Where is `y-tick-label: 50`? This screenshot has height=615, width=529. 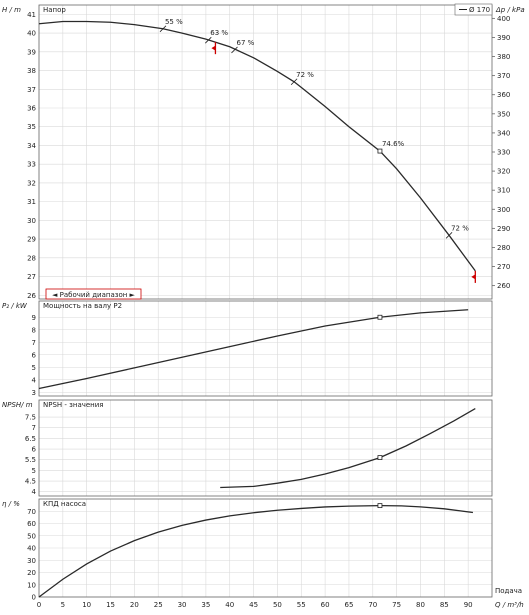 y-tick-label: 50 is located at coordinates (31, 536).